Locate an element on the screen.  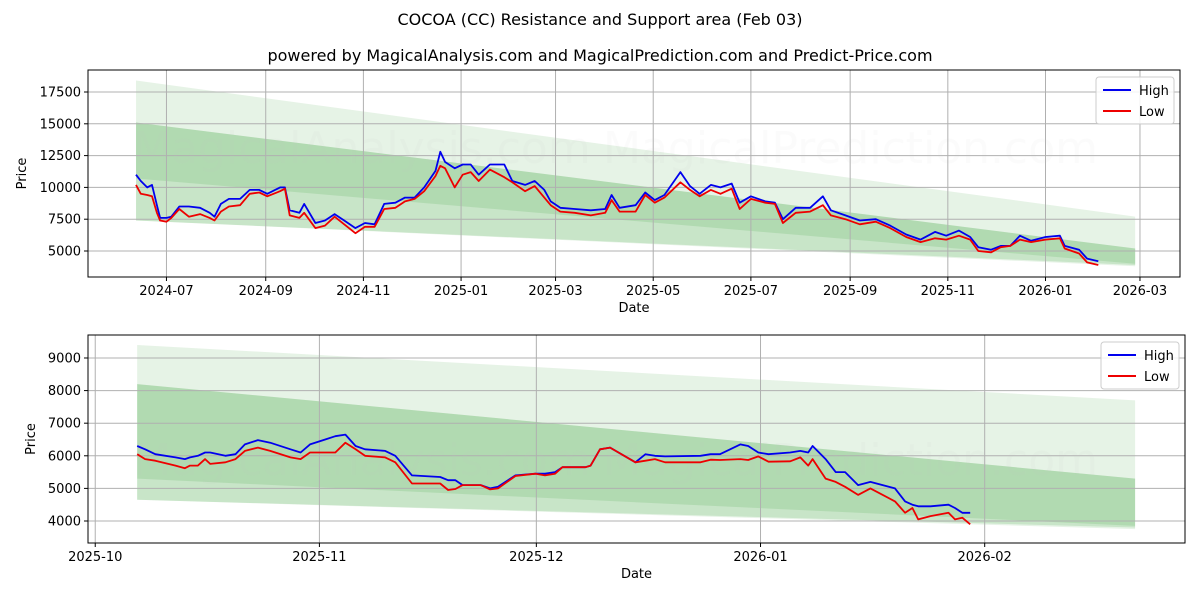
series-high-line is located at coordinates (553, 473).